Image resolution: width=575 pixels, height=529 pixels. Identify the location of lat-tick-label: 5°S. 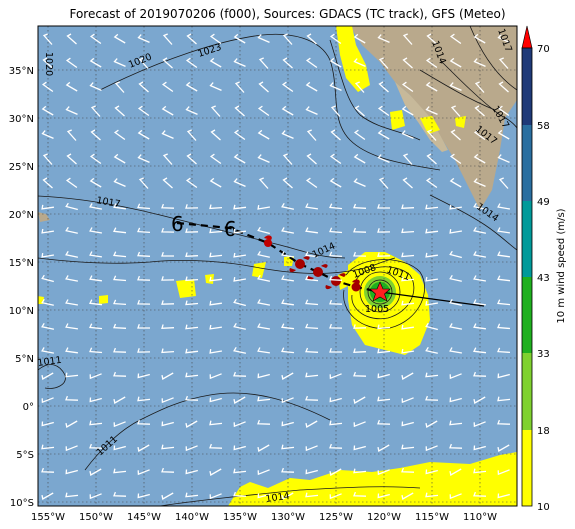
(25, 455).